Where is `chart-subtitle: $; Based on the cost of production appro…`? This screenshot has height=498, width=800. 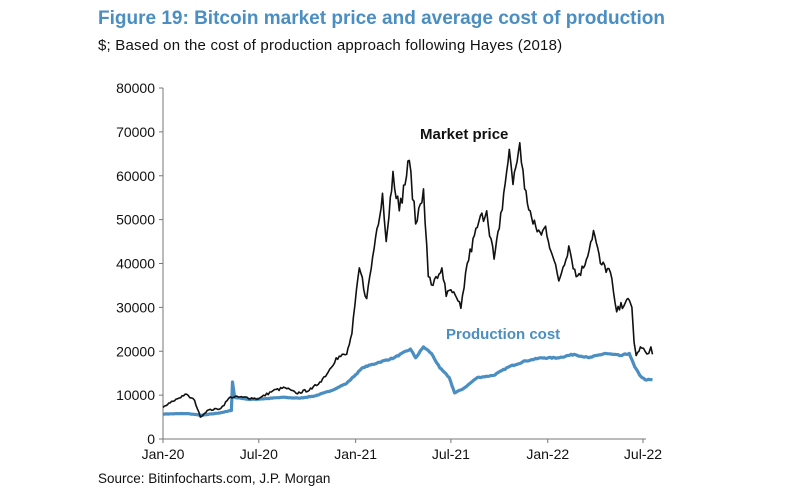 chart-subtitle: $; Based on the cost of production appro… is located at coordinates (330, 45).